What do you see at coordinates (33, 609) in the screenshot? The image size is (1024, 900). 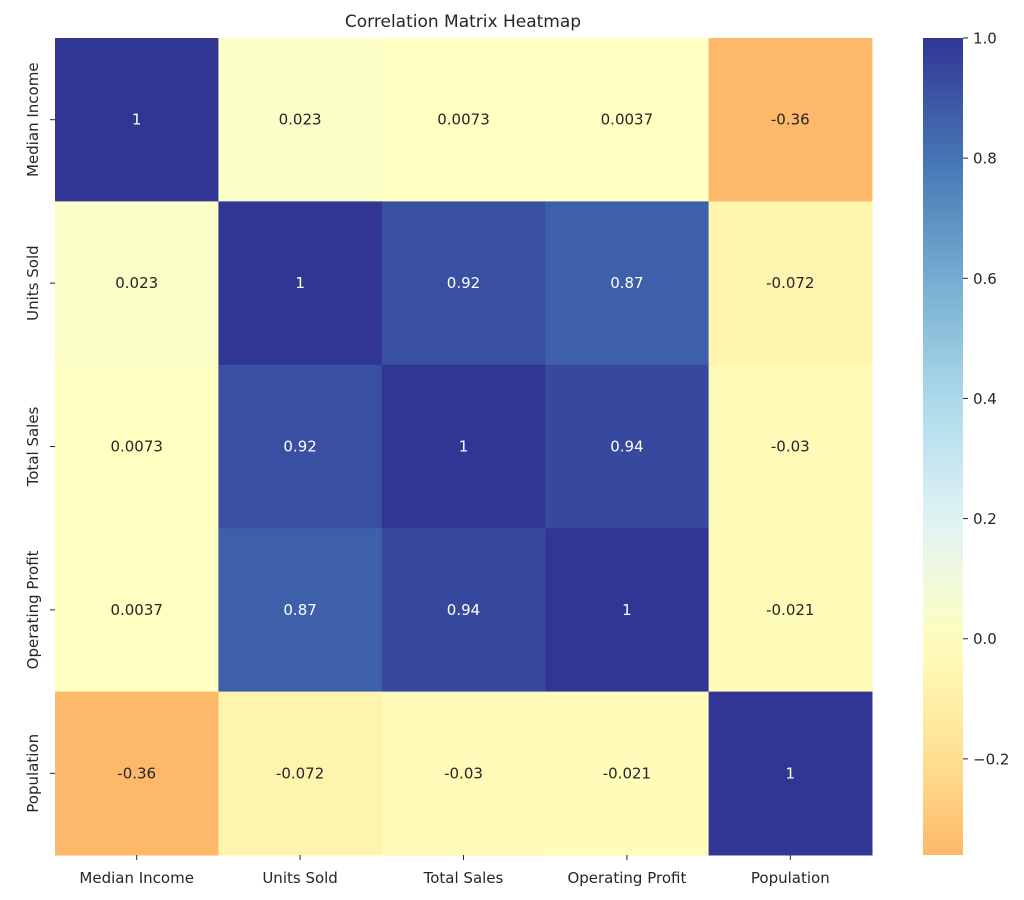 I see `y-tick-label: Operating Profit` at bounding box center [33, 609].